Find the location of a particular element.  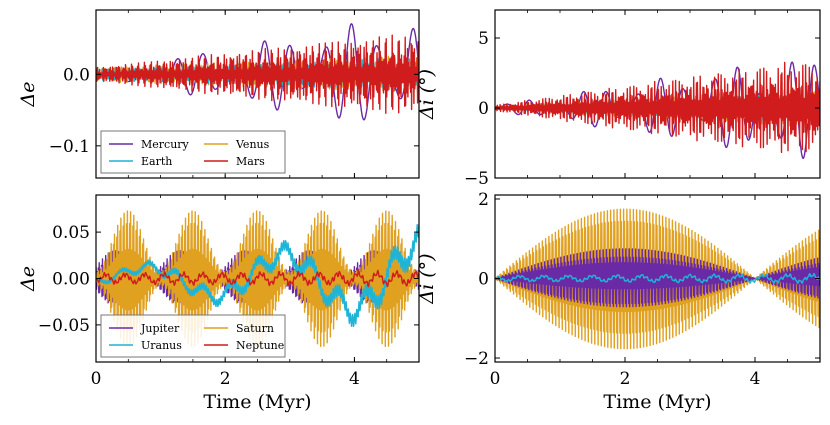

series-line-saturn is located at coordinates (257, 279).